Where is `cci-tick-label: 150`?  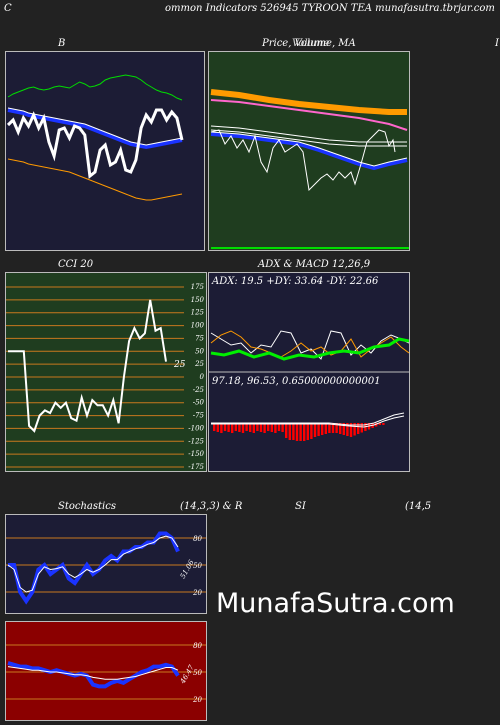
cci-tick-label: 150 is located at coordinates (198, 300).